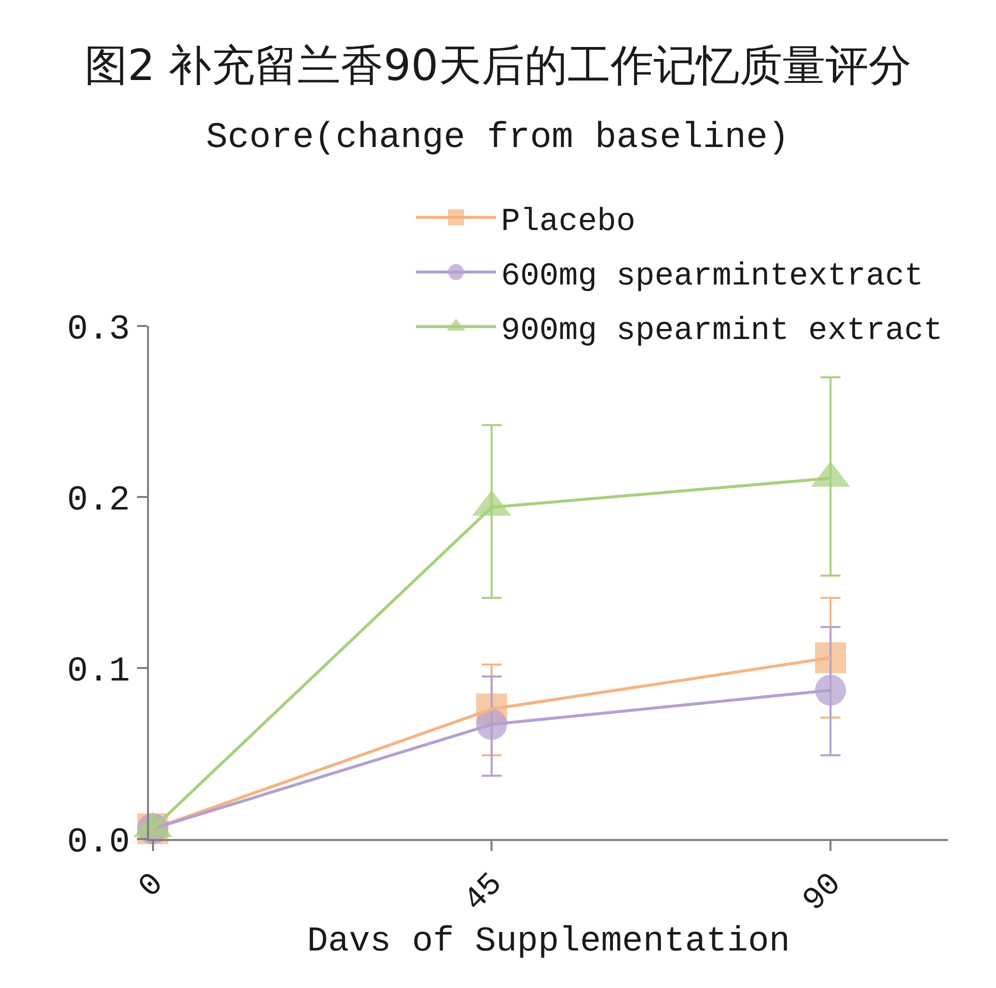  What do you see at coordinates (98, 842) in the screenshot?
I see `y-tick-label: 0.0` at bounding box center [98, 842].